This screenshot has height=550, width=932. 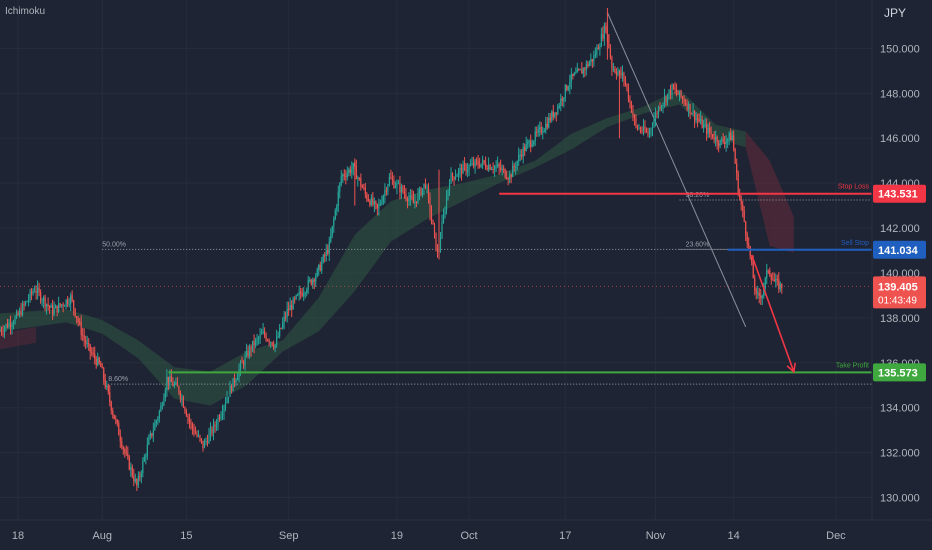 What do you see at coordinates (289, 536) in the screenshot?
I see `x-tick-label: Sep` at bounding box center [289, 536].